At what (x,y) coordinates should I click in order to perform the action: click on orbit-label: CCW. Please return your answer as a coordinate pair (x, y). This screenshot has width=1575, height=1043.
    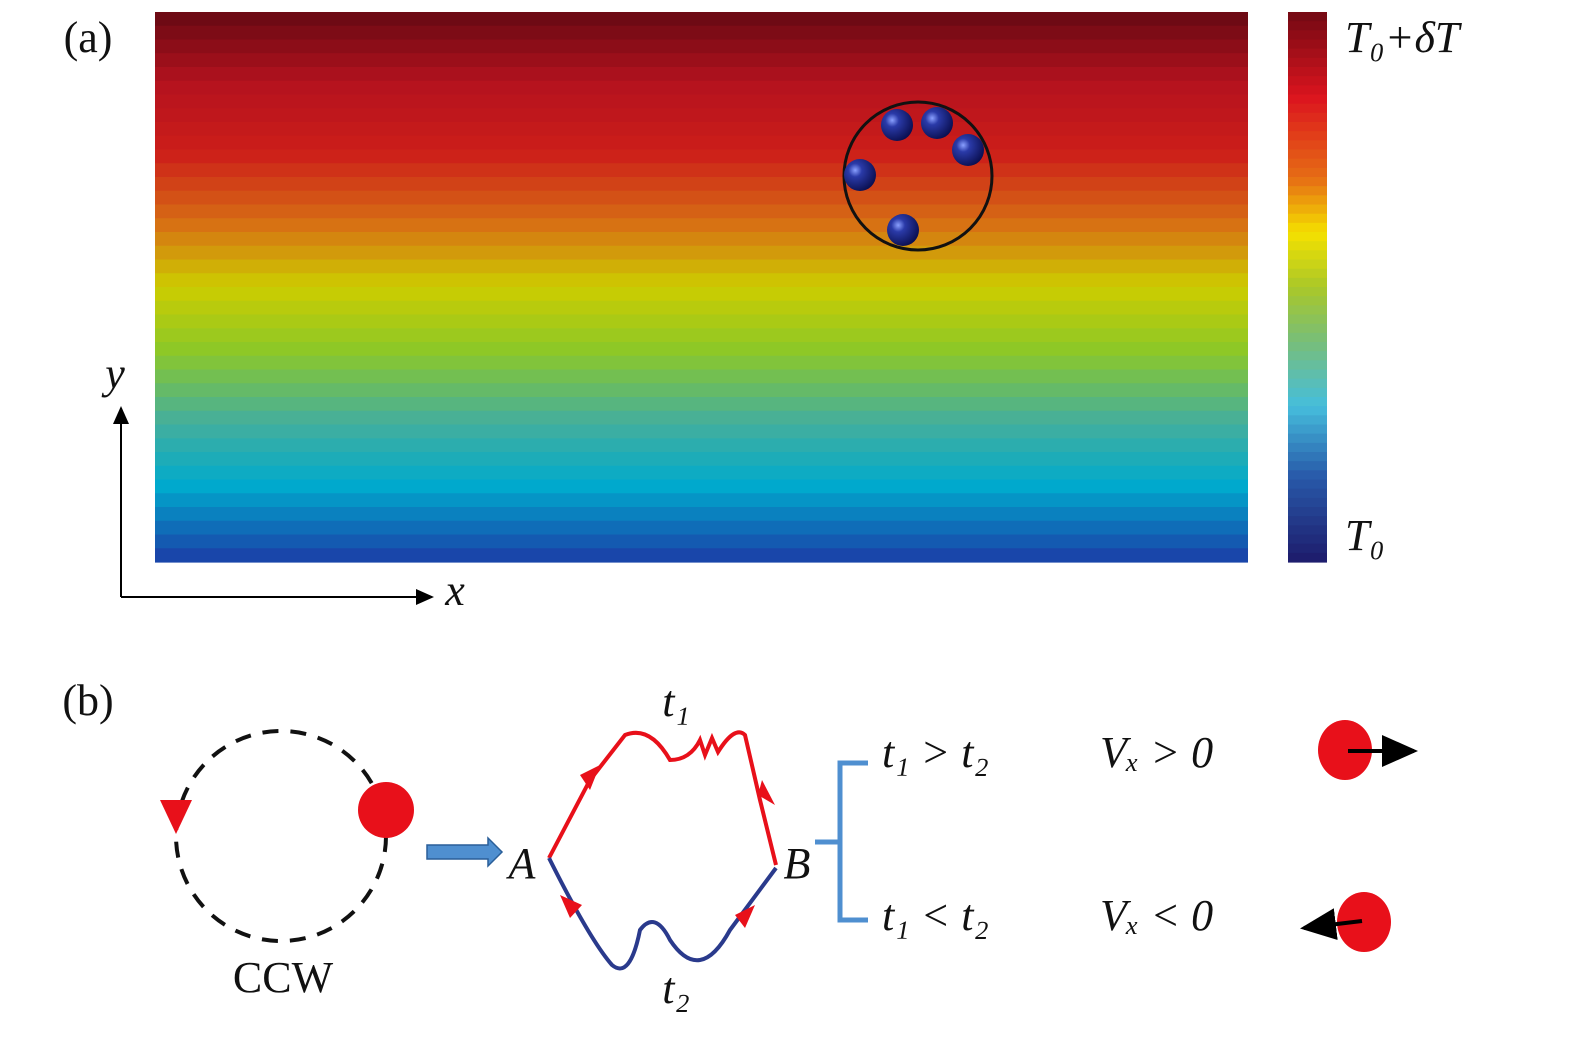
    Looking at the image, I should click on (283, 977).